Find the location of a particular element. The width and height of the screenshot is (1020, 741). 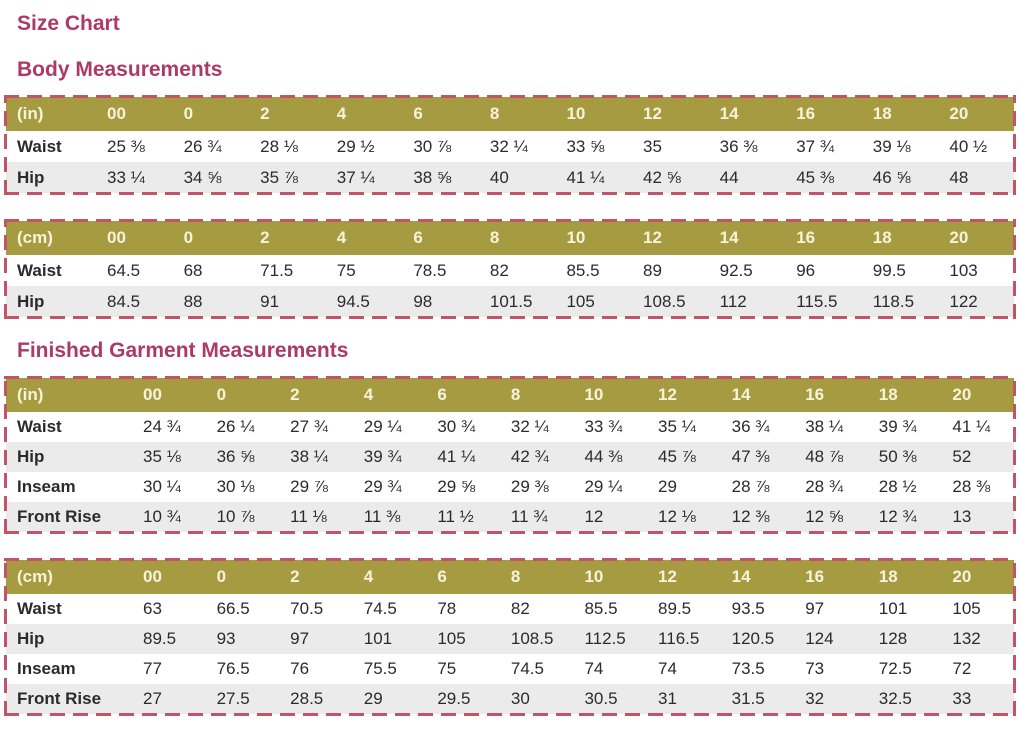

measurement-value-cell: 30 ⅛ is located at coordinates (235, 486).